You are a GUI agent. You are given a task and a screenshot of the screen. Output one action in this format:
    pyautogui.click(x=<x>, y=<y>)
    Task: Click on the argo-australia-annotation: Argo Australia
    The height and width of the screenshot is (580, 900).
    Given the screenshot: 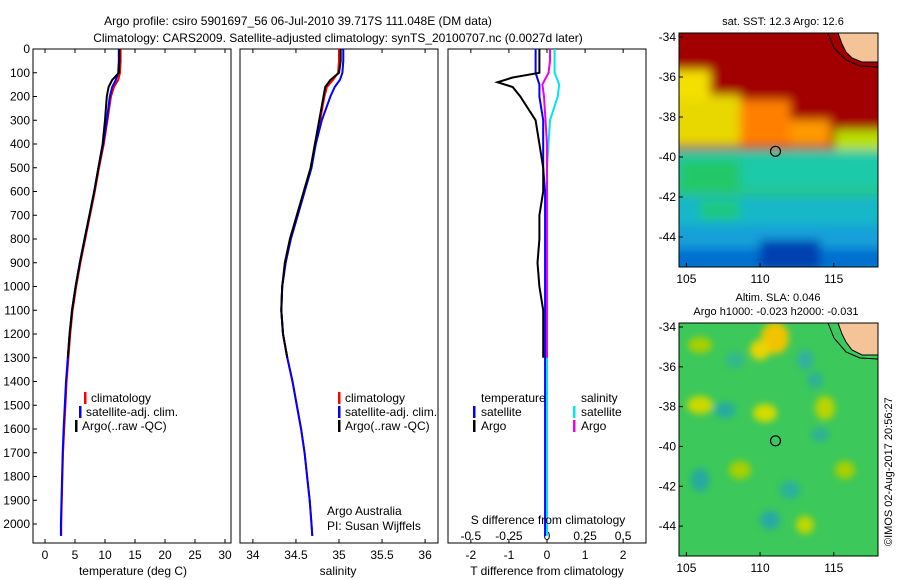 What is the action you would take?
    pyautogui.click(x=364, y=511)
    